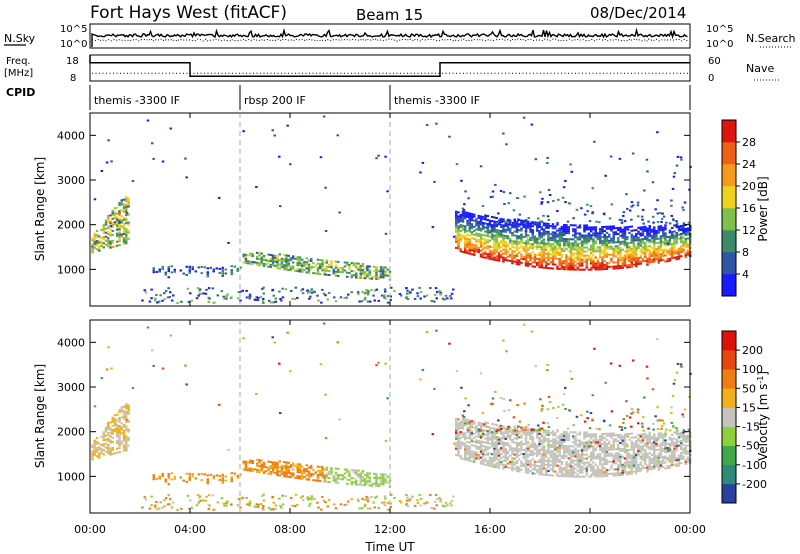  What do you see at coordinates (73, 78) in the screenshot?
I see `freq-tick-bottom: 8` at bounding box center [73, 78].